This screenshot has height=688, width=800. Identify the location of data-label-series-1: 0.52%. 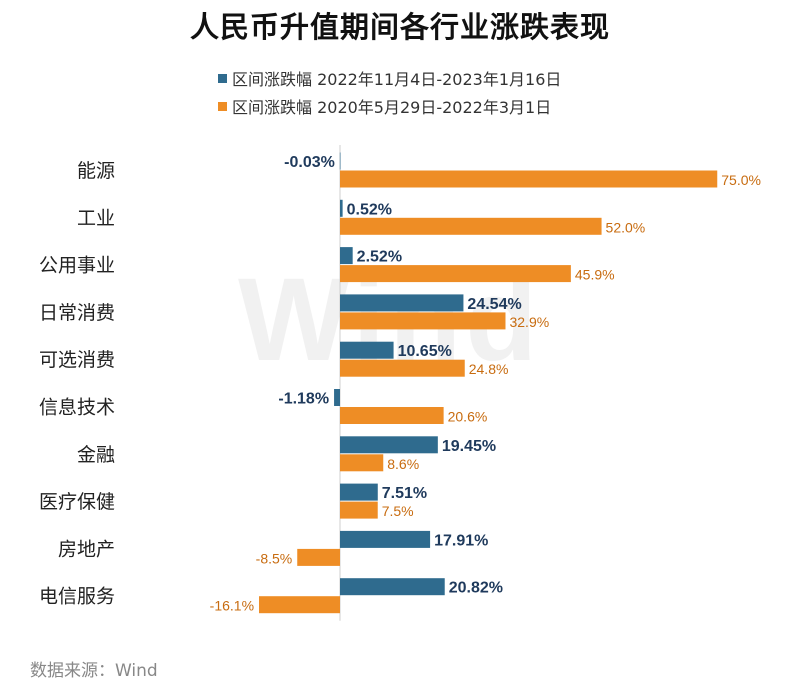
(369, 209).